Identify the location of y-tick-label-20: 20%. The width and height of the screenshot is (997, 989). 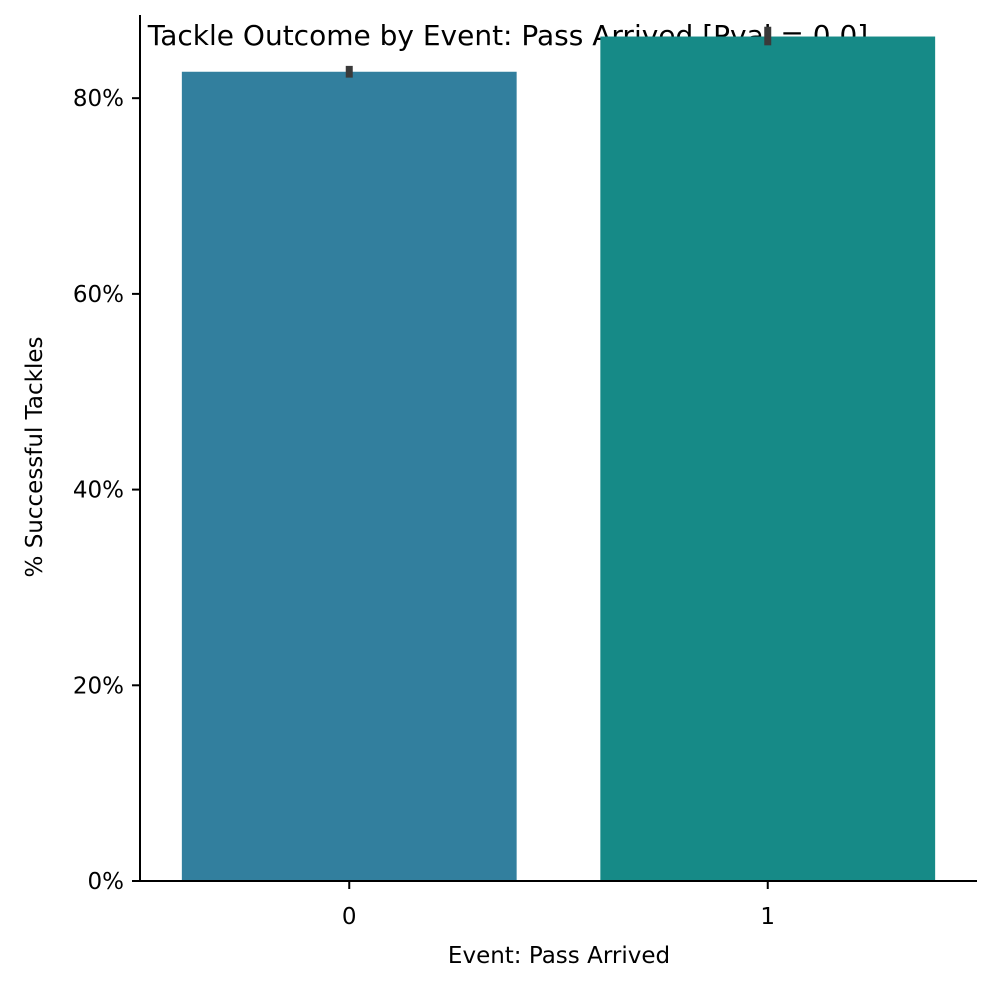
(98, 686).